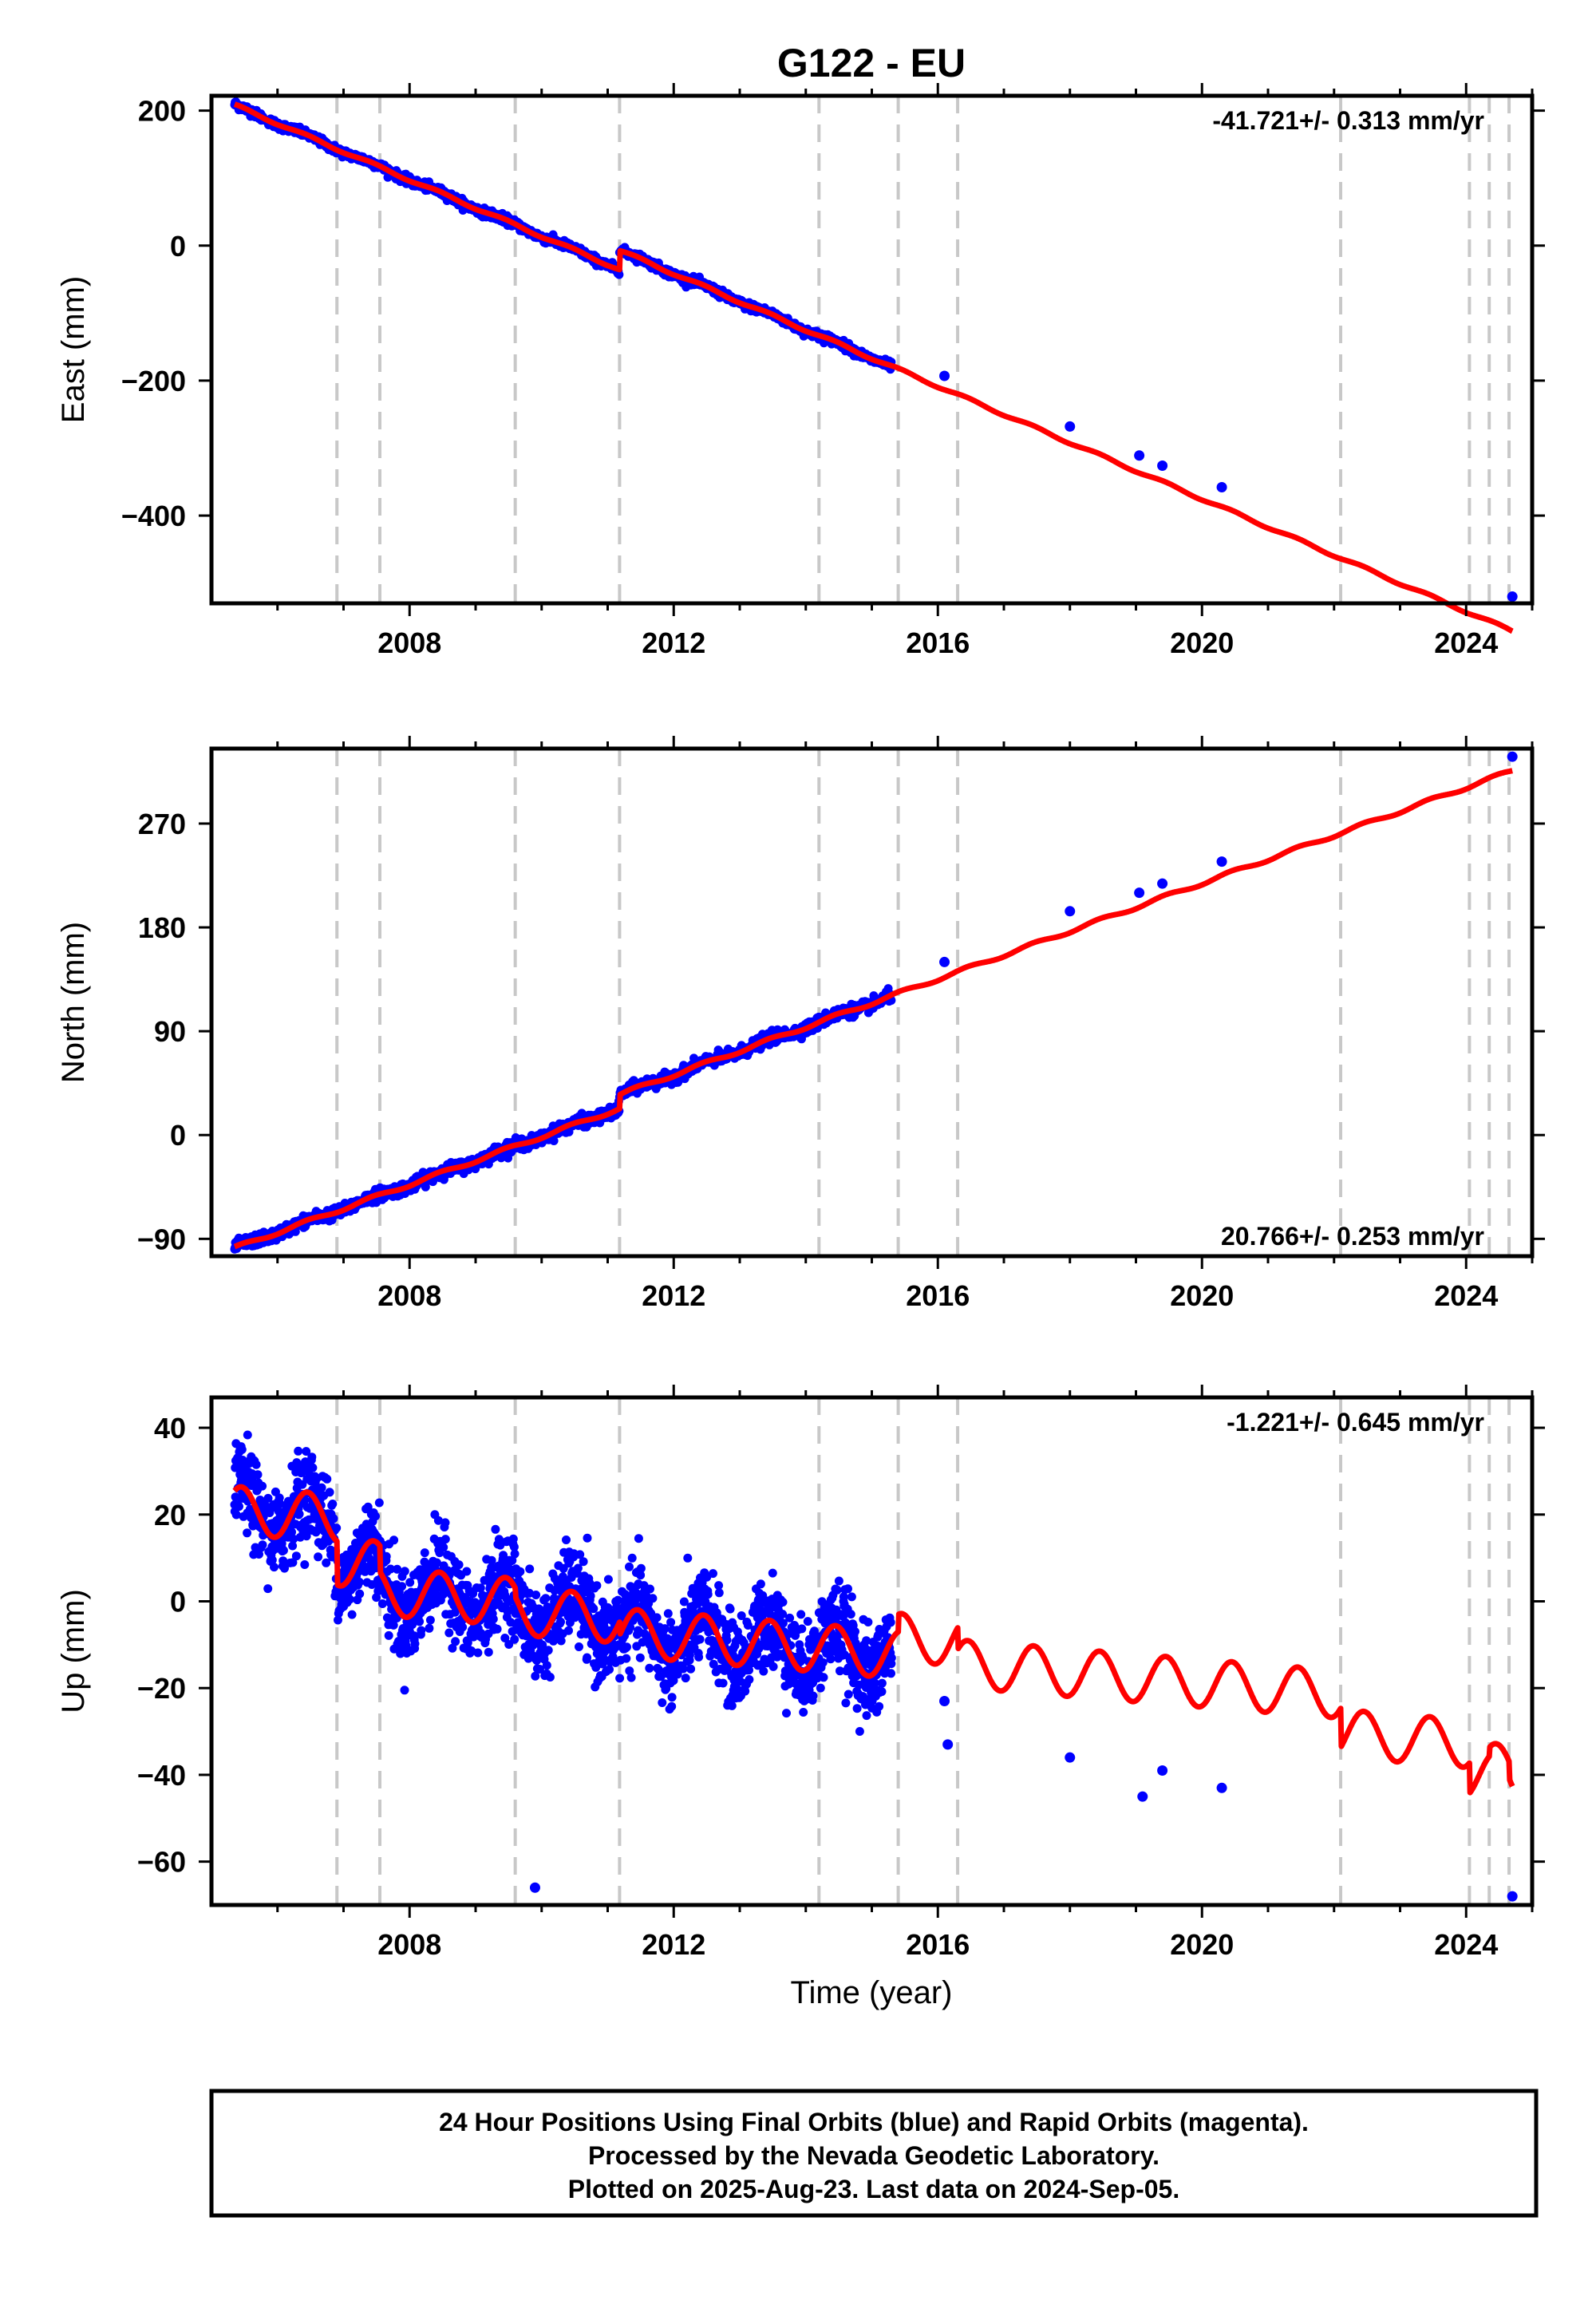  I want to click on y-axis-label: Up (mm), so click(73, 1651).